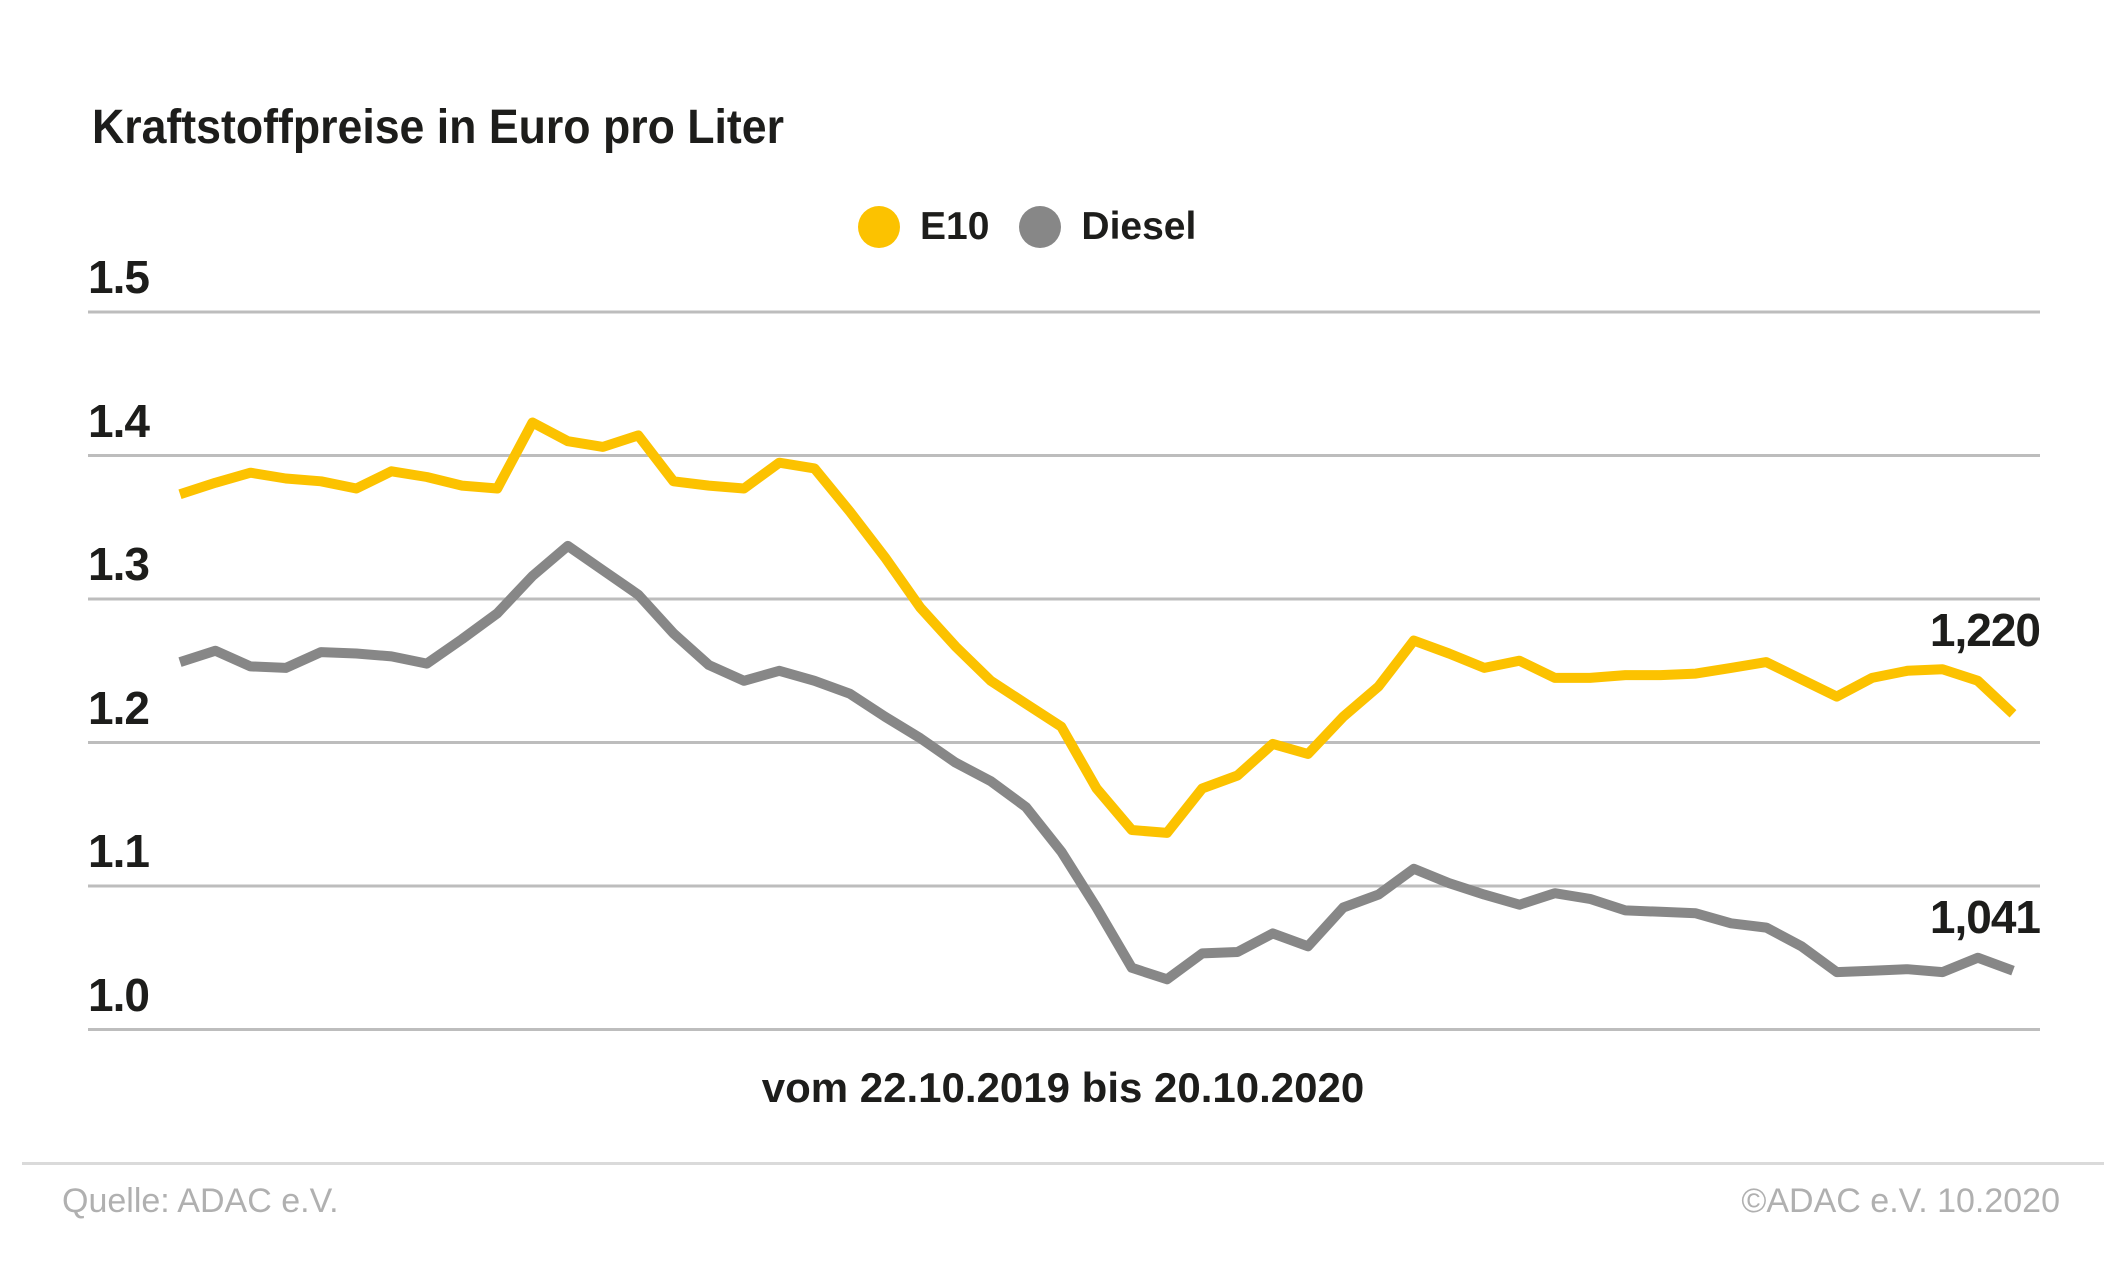 The image size is (2126, 1274). Describe the element at coordinates (879, 227) in the screenshot. I see `e10-dot-icon` at that location.